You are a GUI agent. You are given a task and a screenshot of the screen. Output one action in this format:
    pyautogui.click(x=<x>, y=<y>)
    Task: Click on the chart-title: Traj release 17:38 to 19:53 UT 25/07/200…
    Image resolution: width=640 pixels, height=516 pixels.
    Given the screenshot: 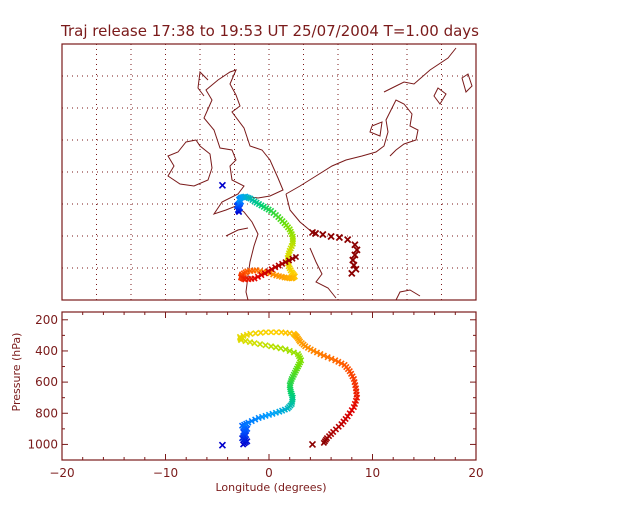 What is the action you would take?
    pyautogui.click(x=269, y=31)
    